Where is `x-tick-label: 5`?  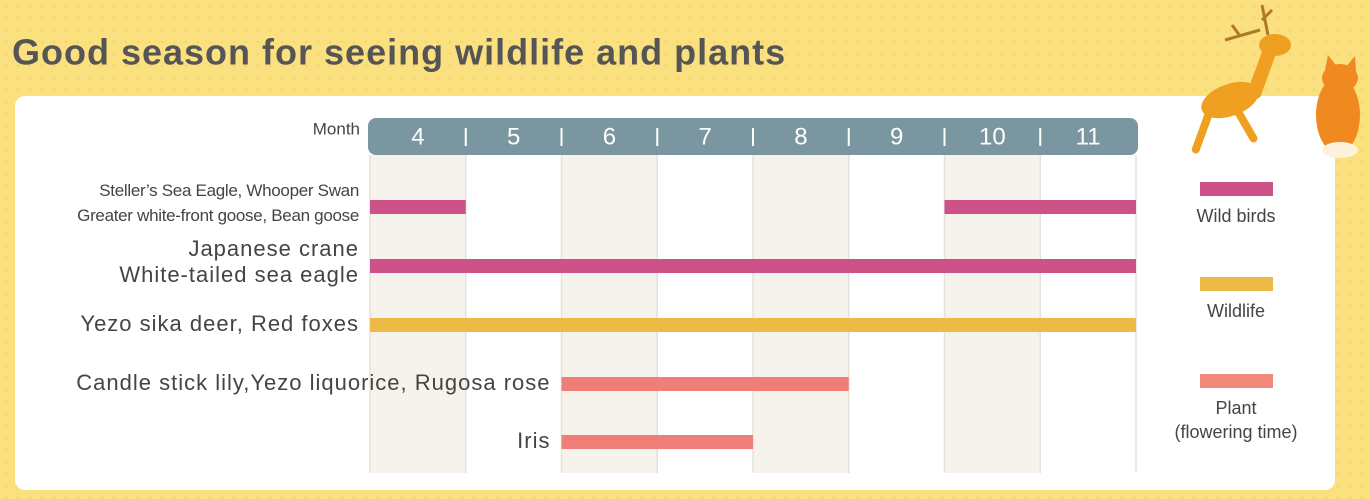 x-tick-label: 5 is located at coordinates (513, 136).